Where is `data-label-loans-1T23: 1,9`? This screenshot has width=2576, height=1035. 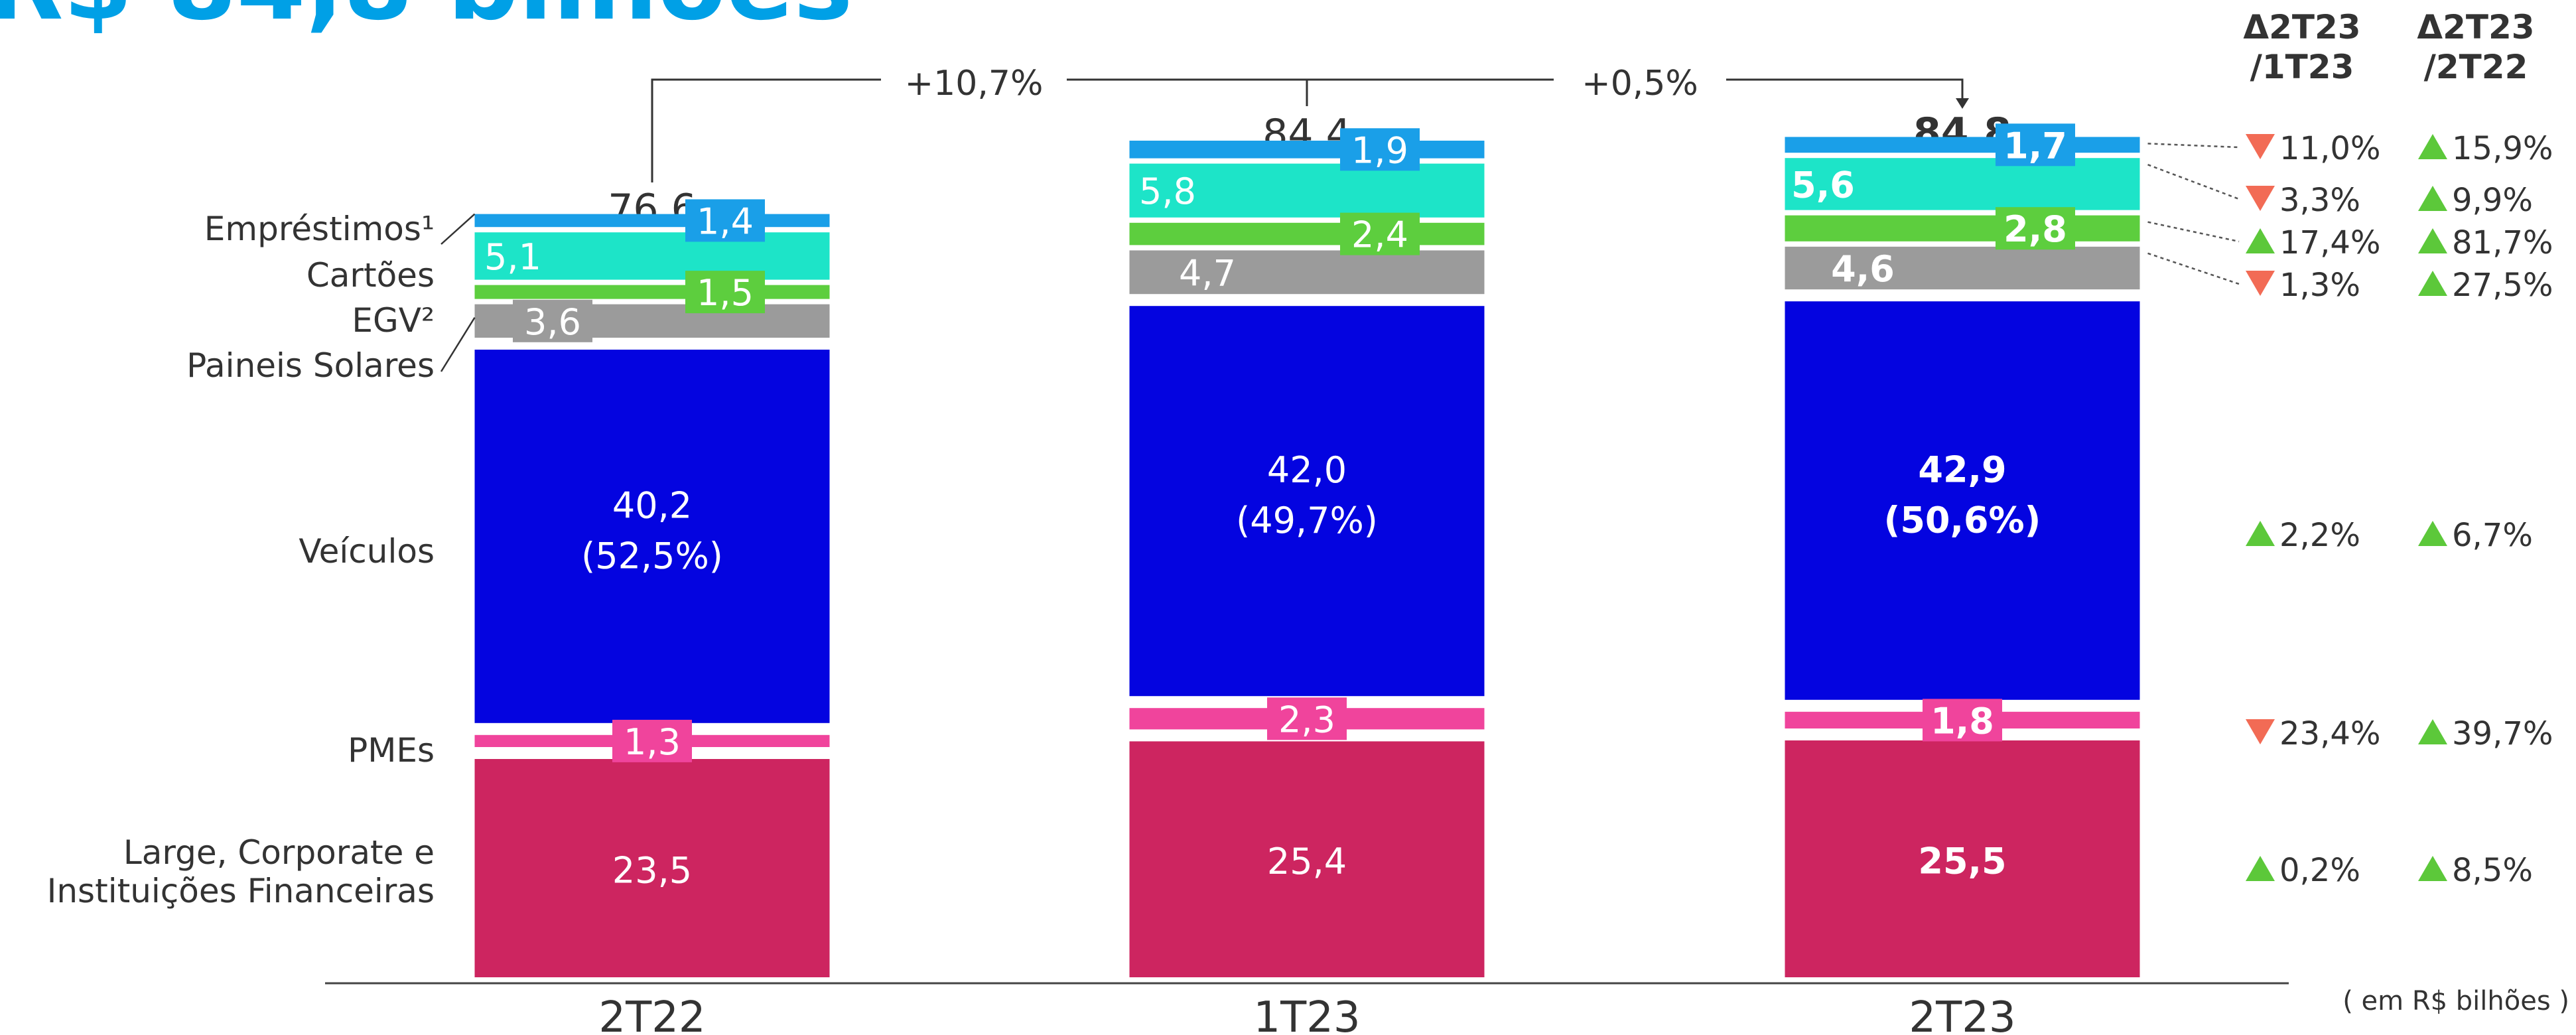 data-label-loans-1T23: 1,9 is located at coordinates (1379, 150).